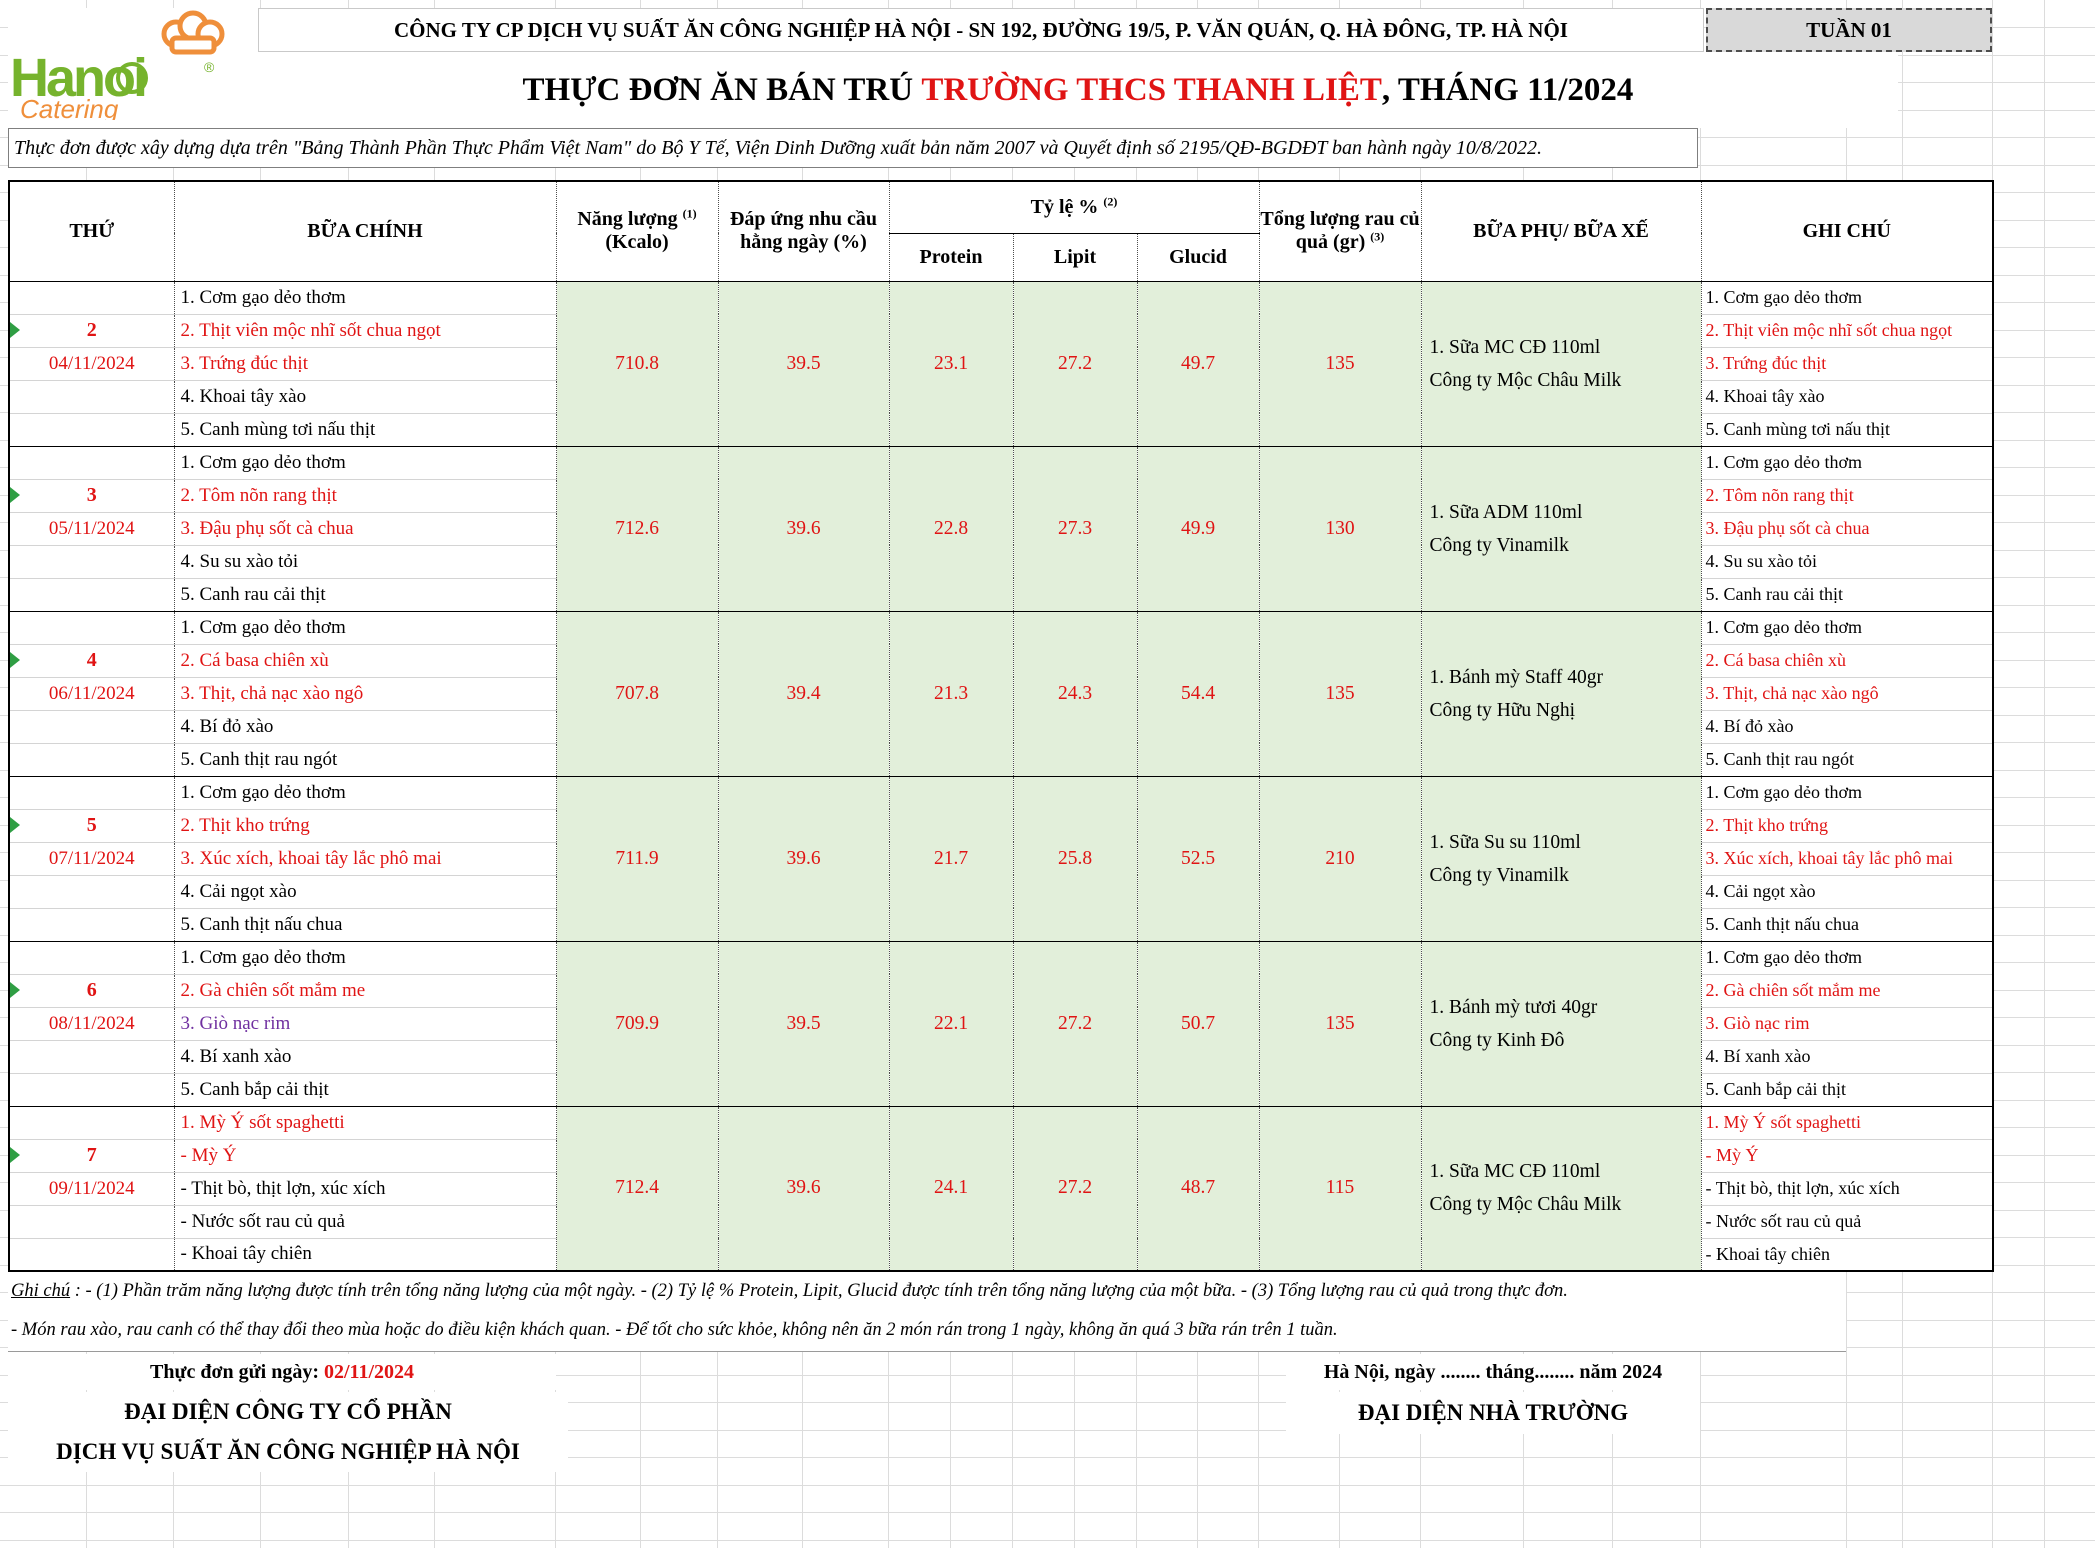 This screenshot has width=2095, height=1548. I want to click on note-meal-item: 3. Xúc xích, khoai tây lắc phô mai, so click(1847, 858).